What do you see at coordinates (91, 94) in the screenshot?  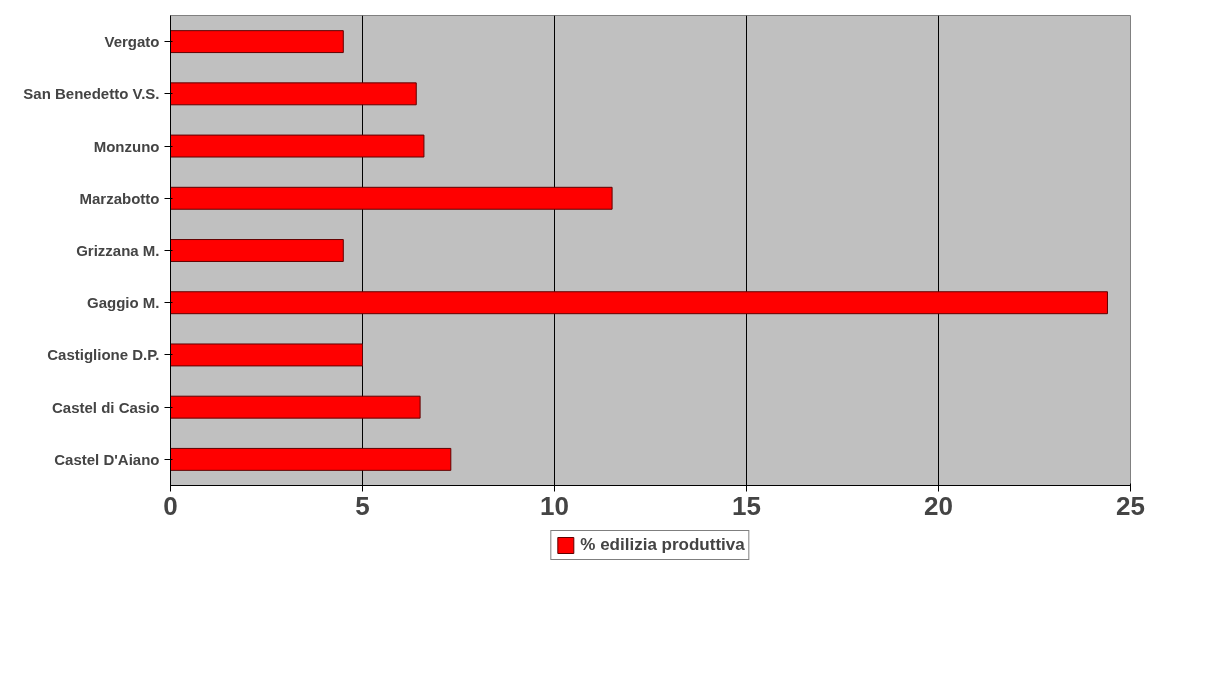 I see `y-tick-label: San Benedetto V.S.` at bounding box center [91, 94].